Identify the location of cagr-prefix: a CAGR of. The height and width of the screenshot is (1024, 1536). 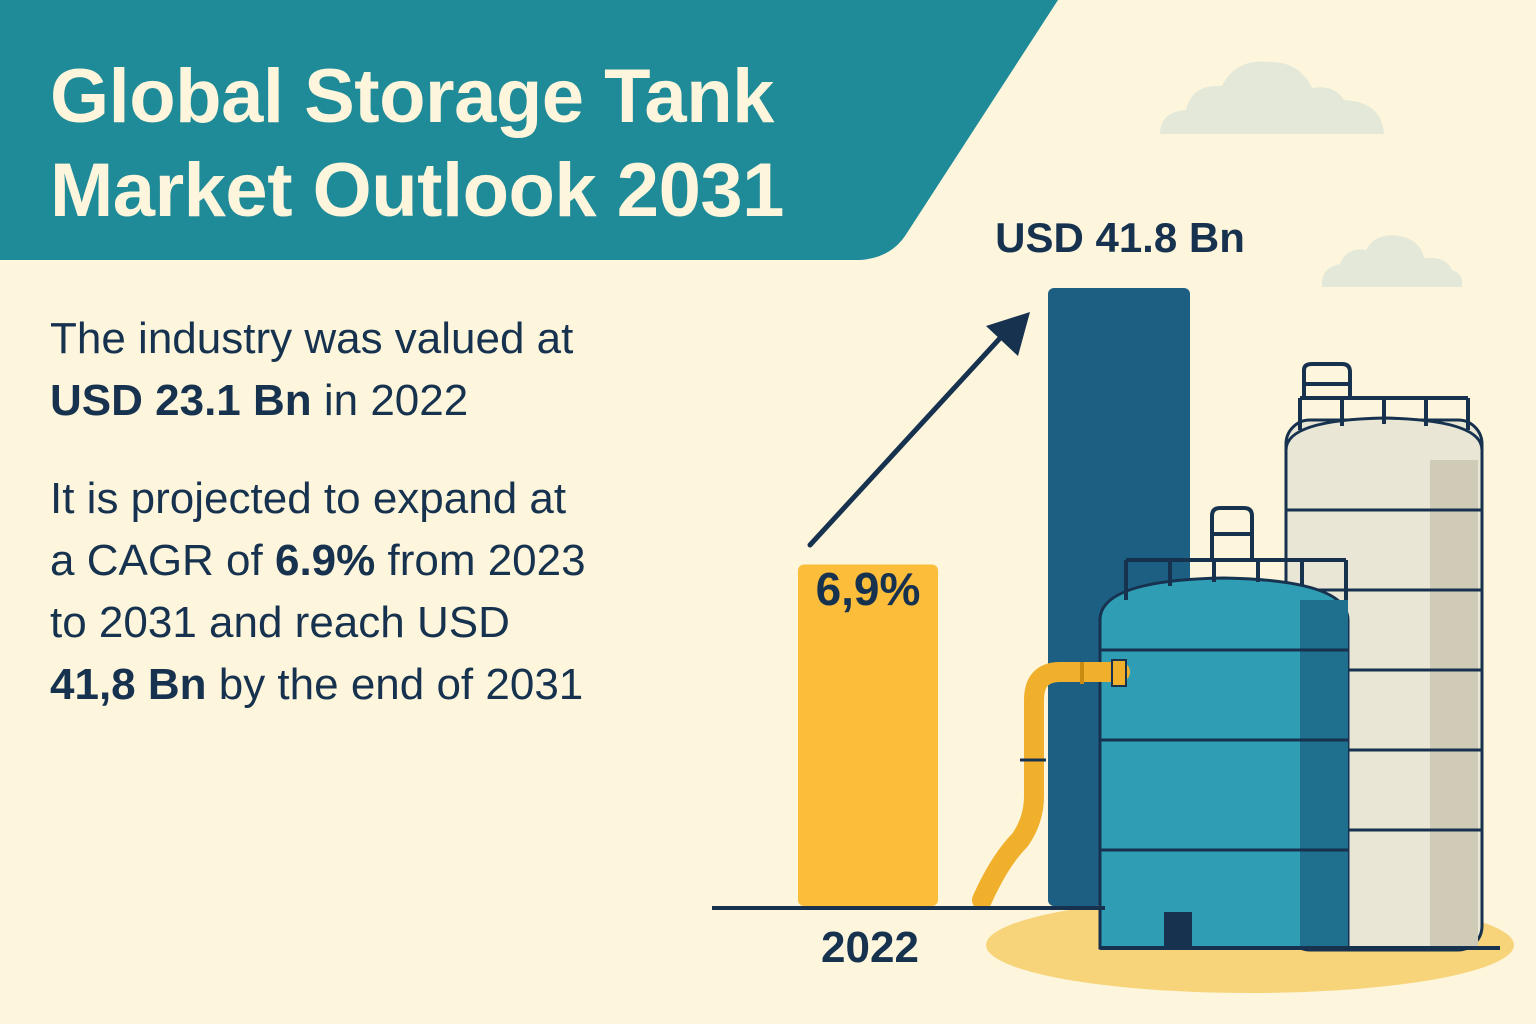
(162, 560).